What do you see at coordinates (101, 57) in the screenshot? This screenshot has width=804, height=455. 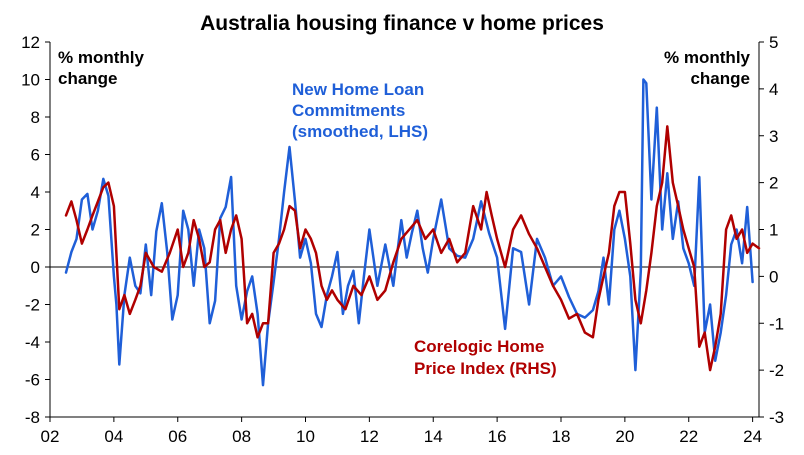 I see `left-axis-unit-label: % monthly` at bounding box center [101, 57].